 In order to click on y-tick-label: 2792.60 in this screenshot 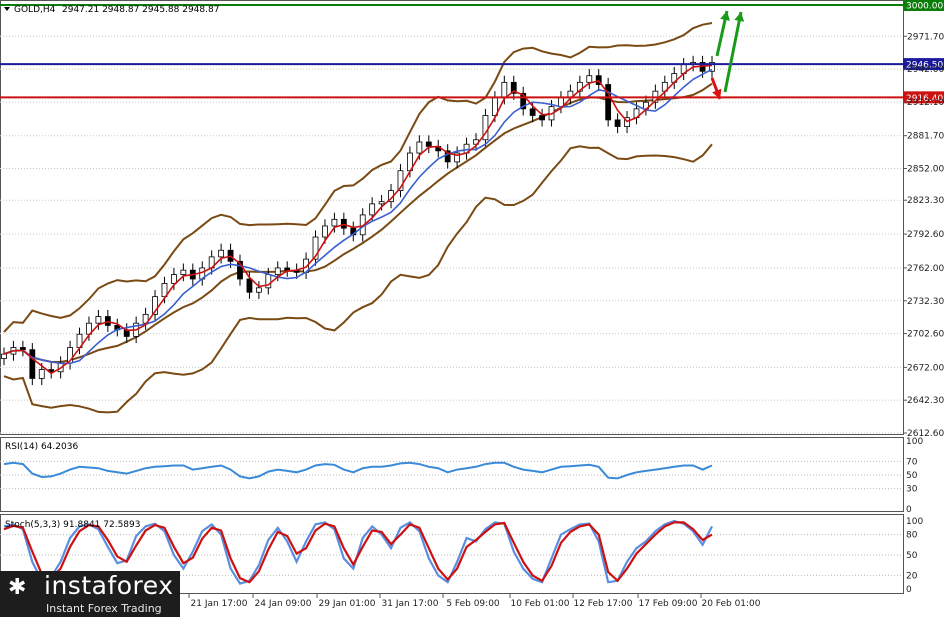, I will do `click(925, 235)`.